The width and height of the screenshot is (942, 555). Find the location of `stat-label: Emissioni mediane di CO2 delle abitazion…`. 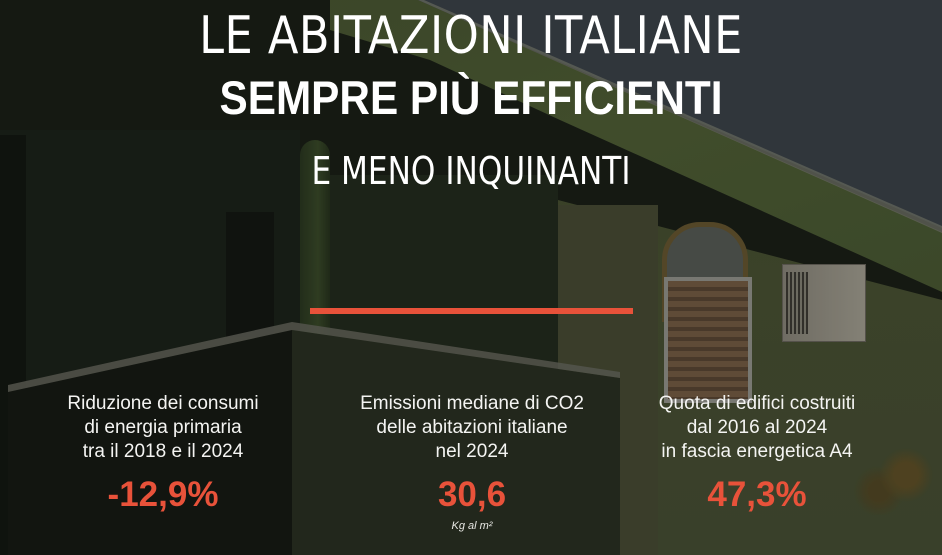

stat-label: Emissioni mediane di CO2 delle abitazion… is located at coordinates (472, 427).